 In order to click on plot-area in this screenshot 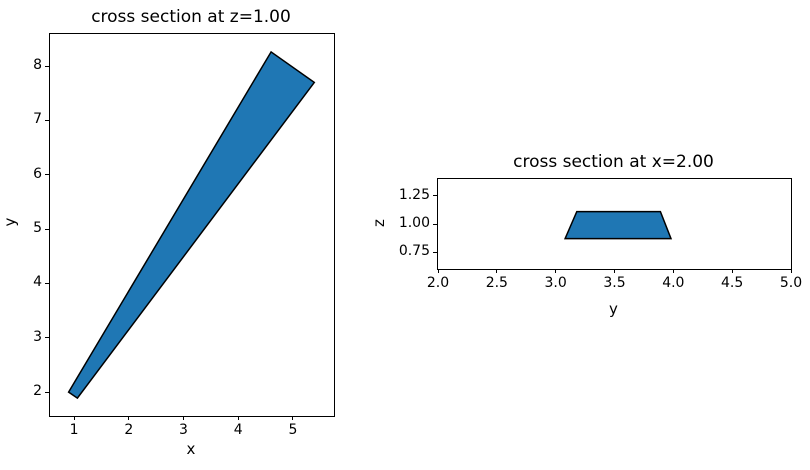, I will do `click(618, 225)`.